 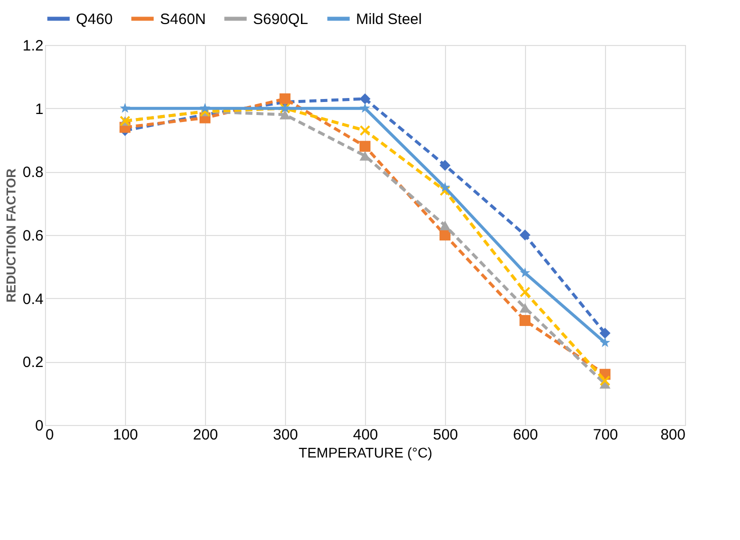 I want to click on y-tick-label: 0.8, so click(x=33, y=173).